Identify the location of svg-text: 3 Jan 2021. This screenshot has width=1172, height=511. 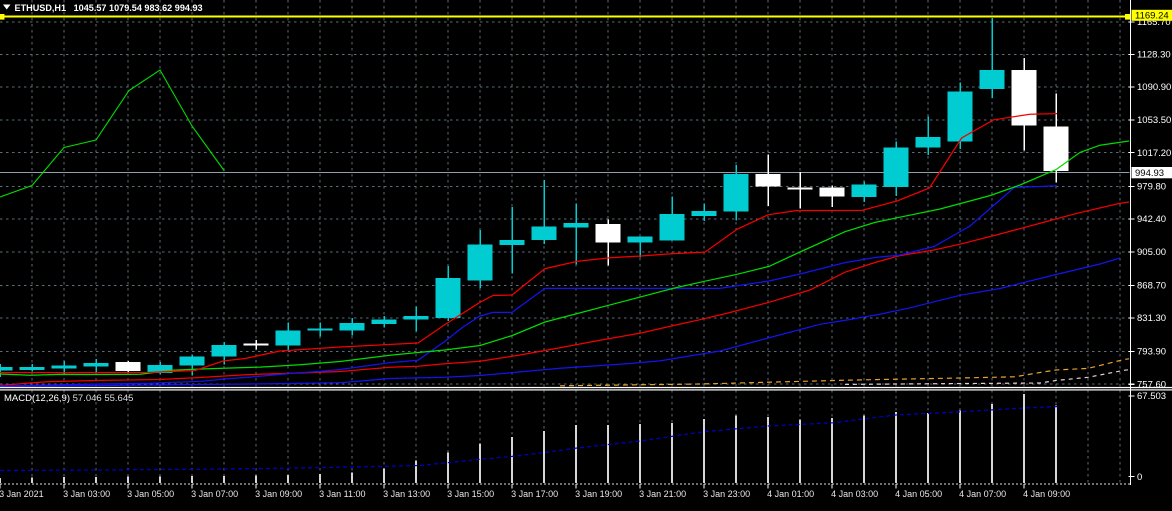
(22, 494).